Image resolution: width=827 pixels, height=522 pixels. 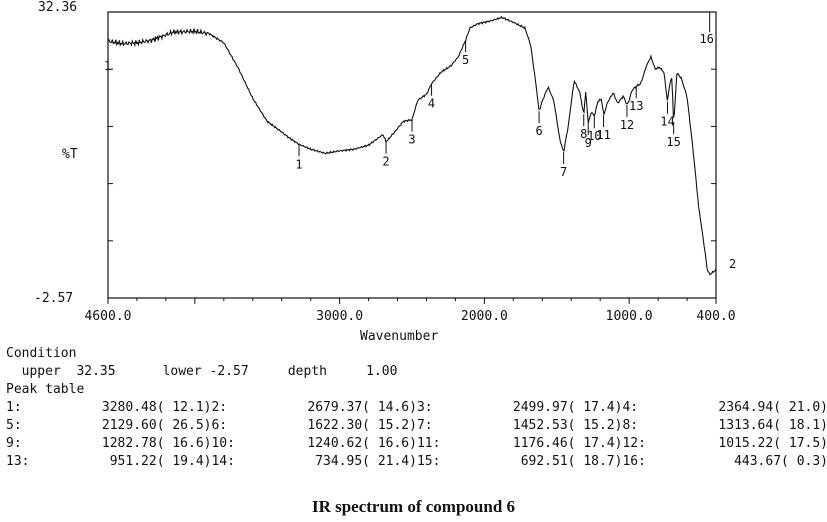 I want to click on peak-index: 4:, so click(x=630, y=407).